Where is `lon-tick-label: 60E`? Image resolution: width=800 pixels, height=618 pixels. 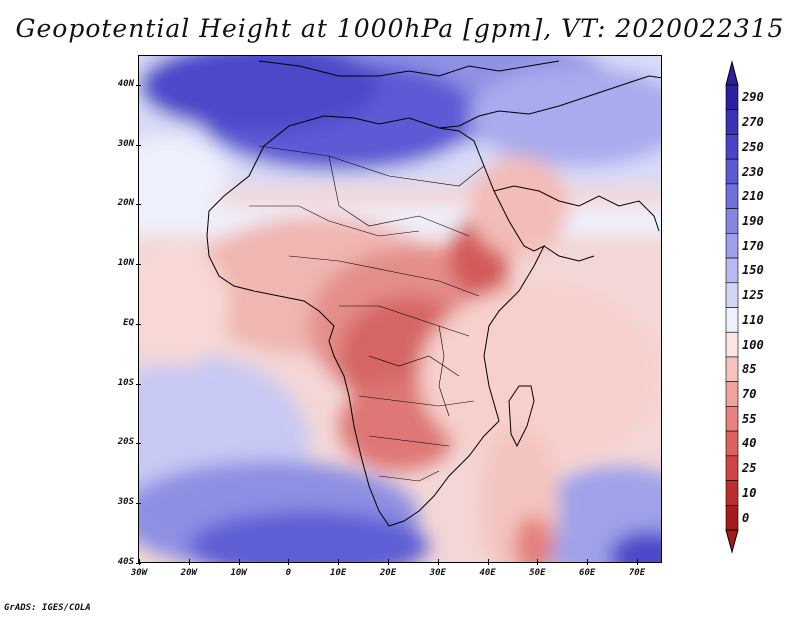
lon-tick-label: 60E is located at coordinates (587, 573).